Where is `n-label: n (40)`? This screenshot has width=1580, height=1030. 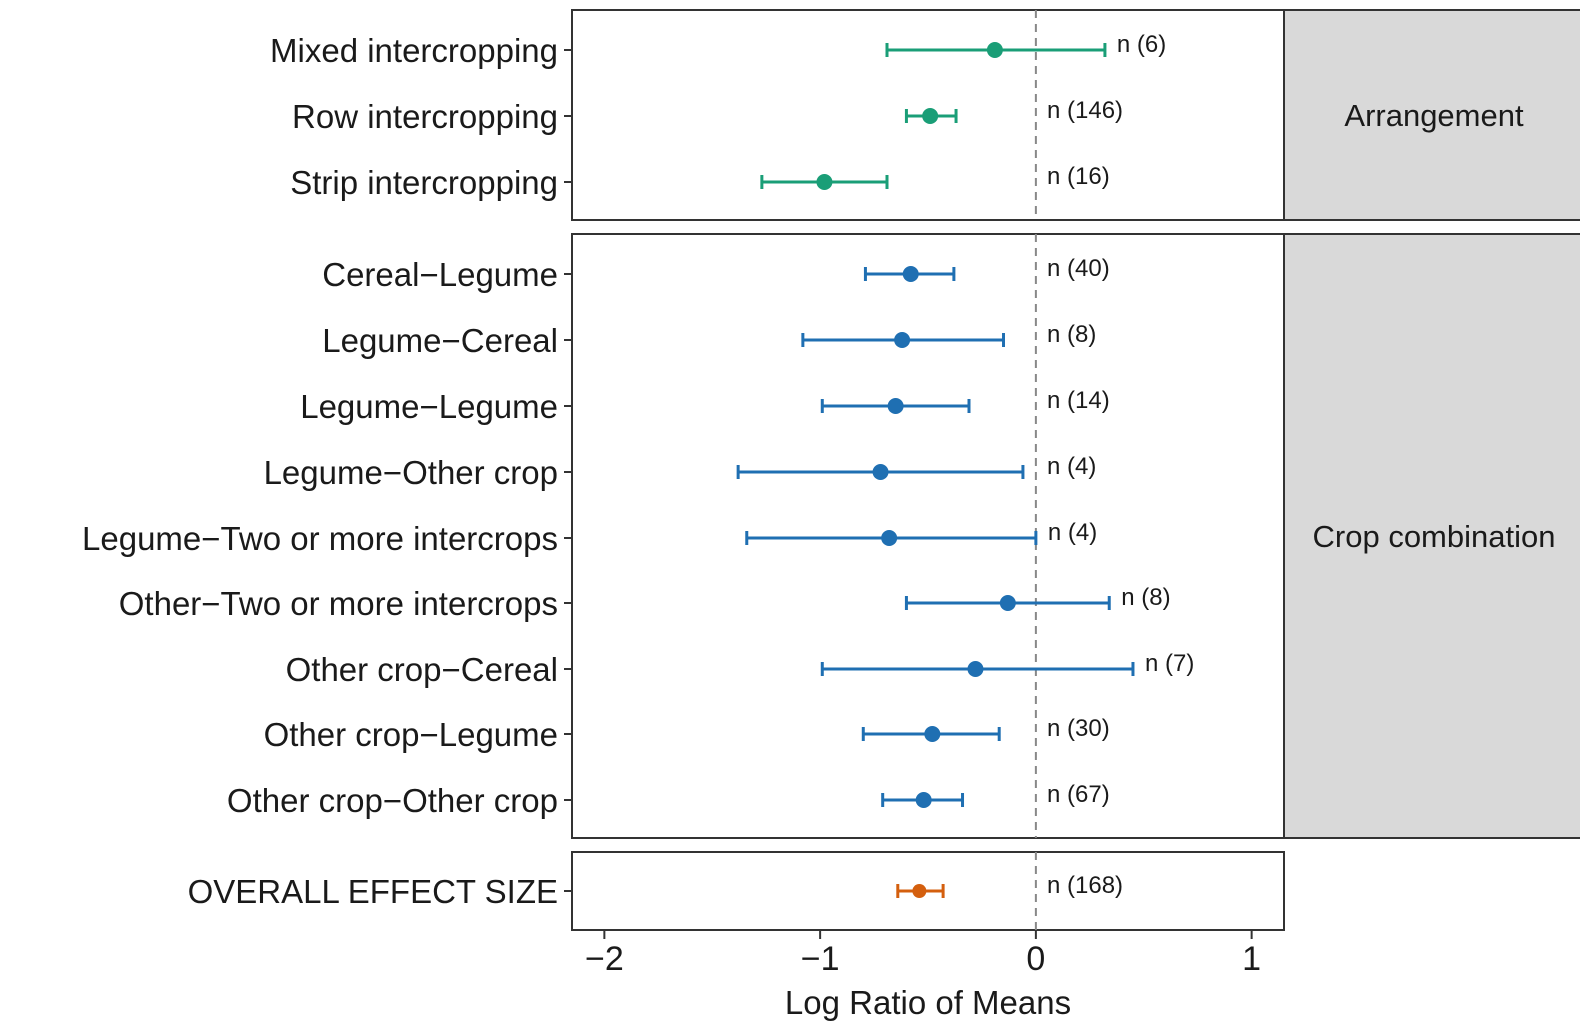
n-label: n (40) is located at coordinates (1078, 268).